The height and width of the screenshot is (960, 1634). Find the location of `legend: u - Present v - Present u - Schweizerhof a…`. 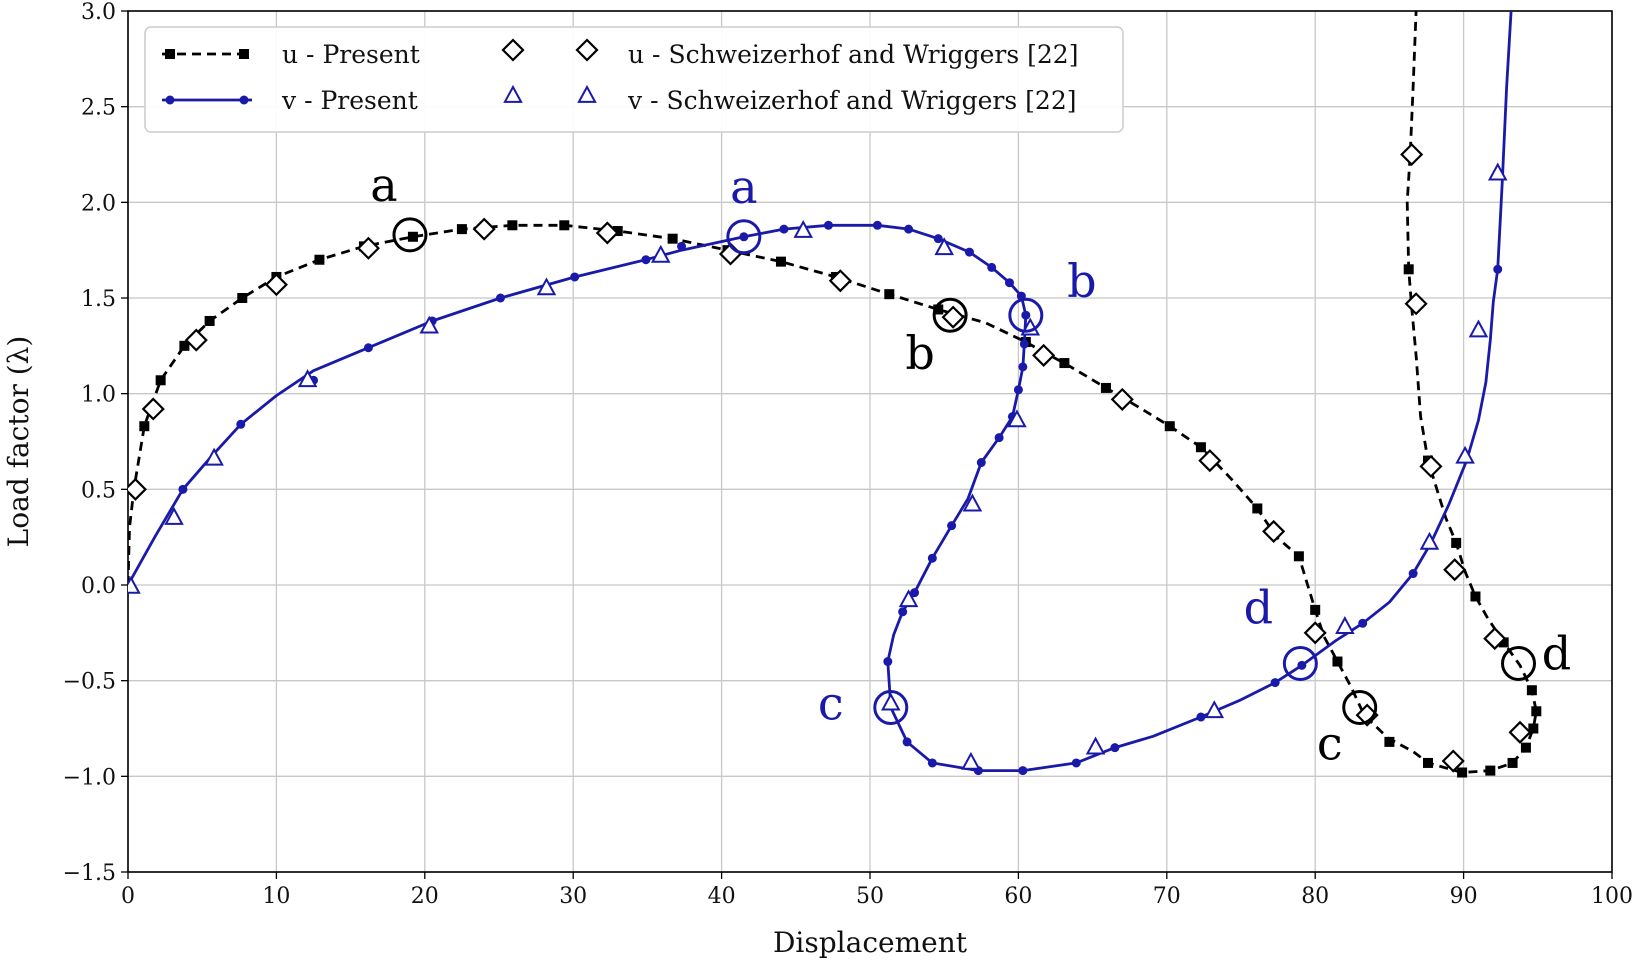

legend: u - Present v - Present u - Schweizerhof a… is located at coordinates (634, 79).